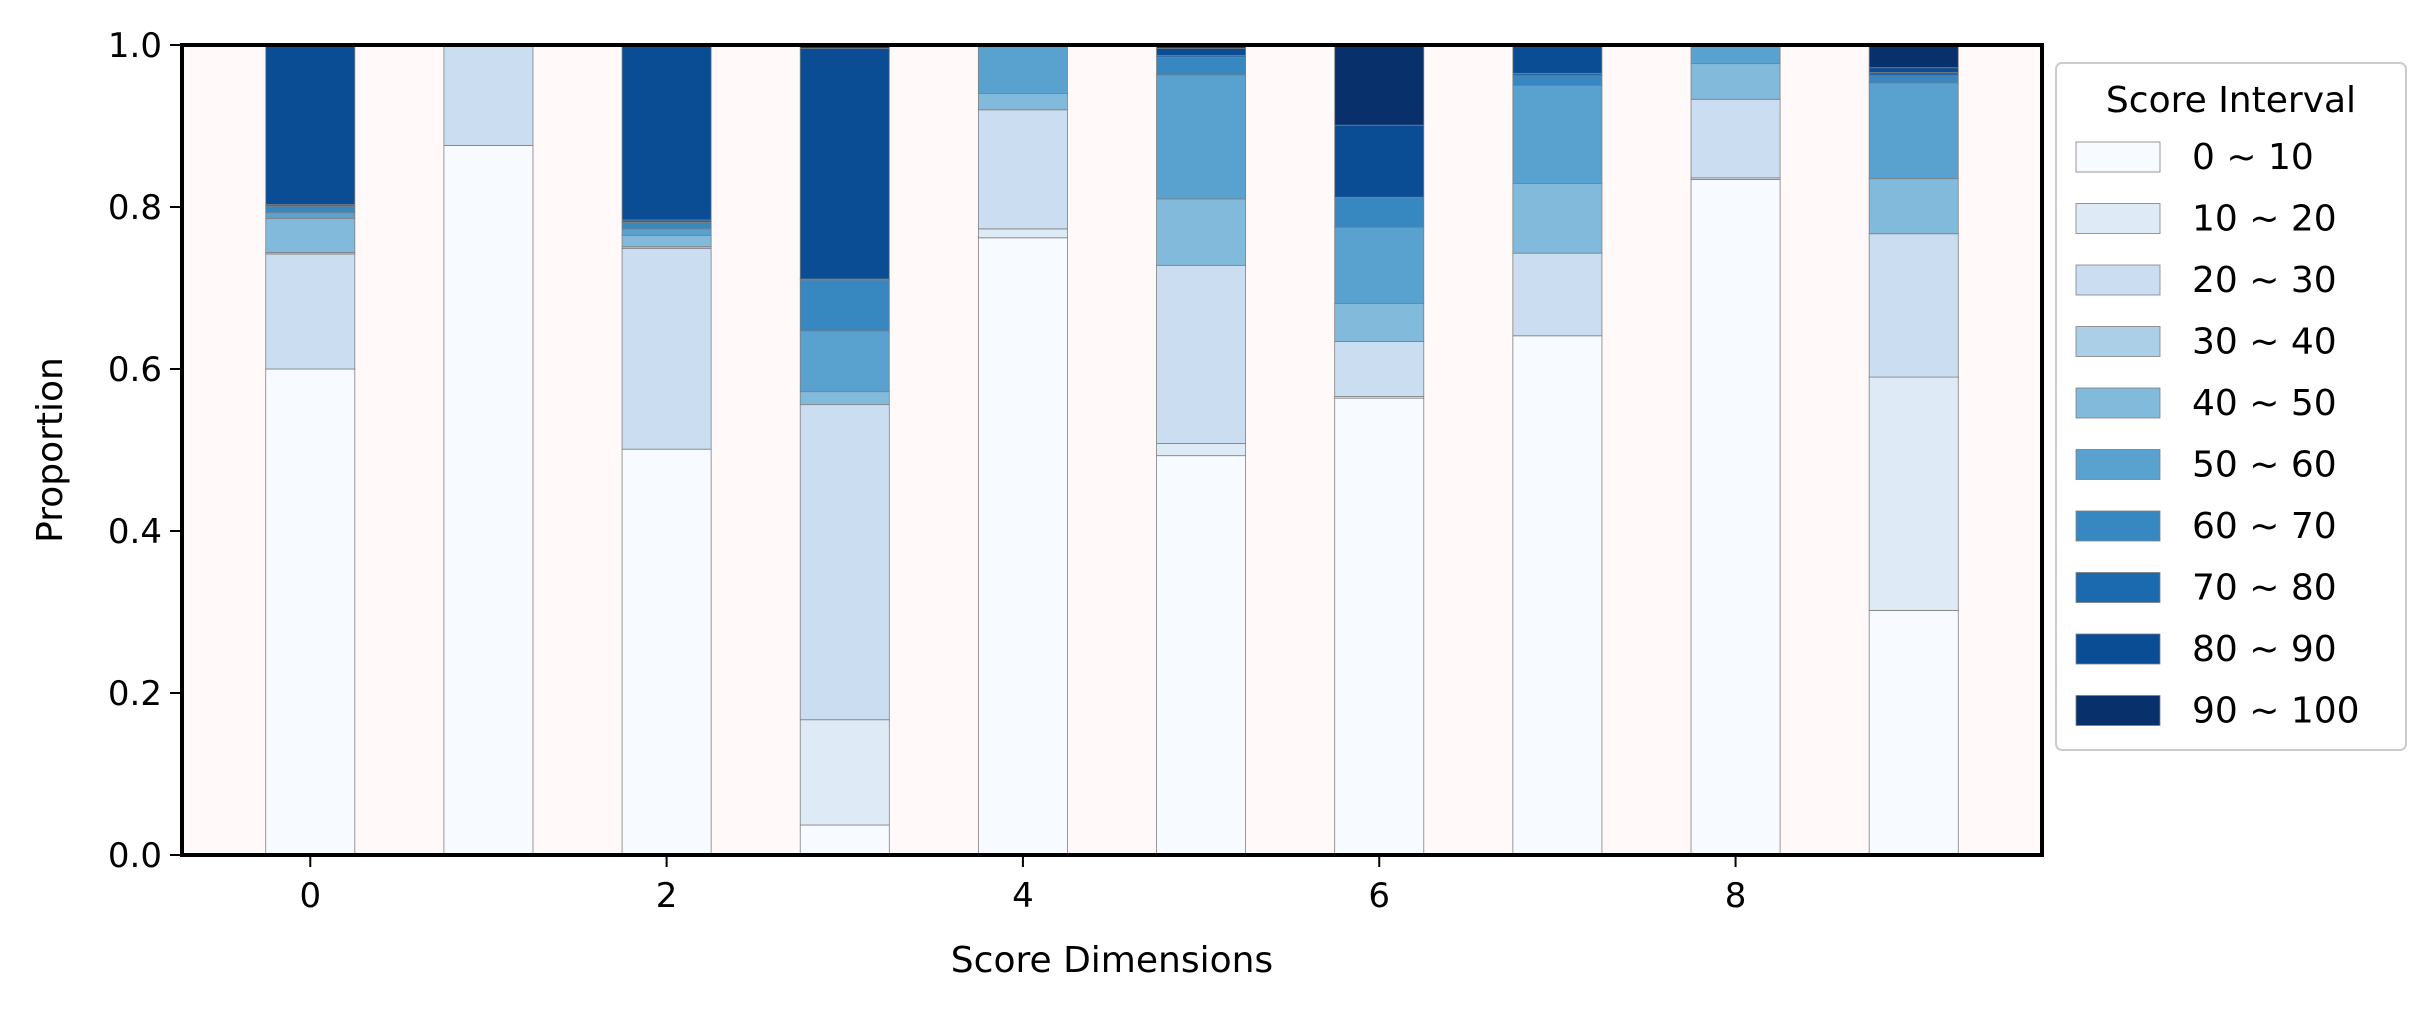 The image size is (2423, 1009). What do you see at coordinates (135, 532) in the screenshot?
I see `y-tick-label: 0.4` at bounding box center [135, 532].